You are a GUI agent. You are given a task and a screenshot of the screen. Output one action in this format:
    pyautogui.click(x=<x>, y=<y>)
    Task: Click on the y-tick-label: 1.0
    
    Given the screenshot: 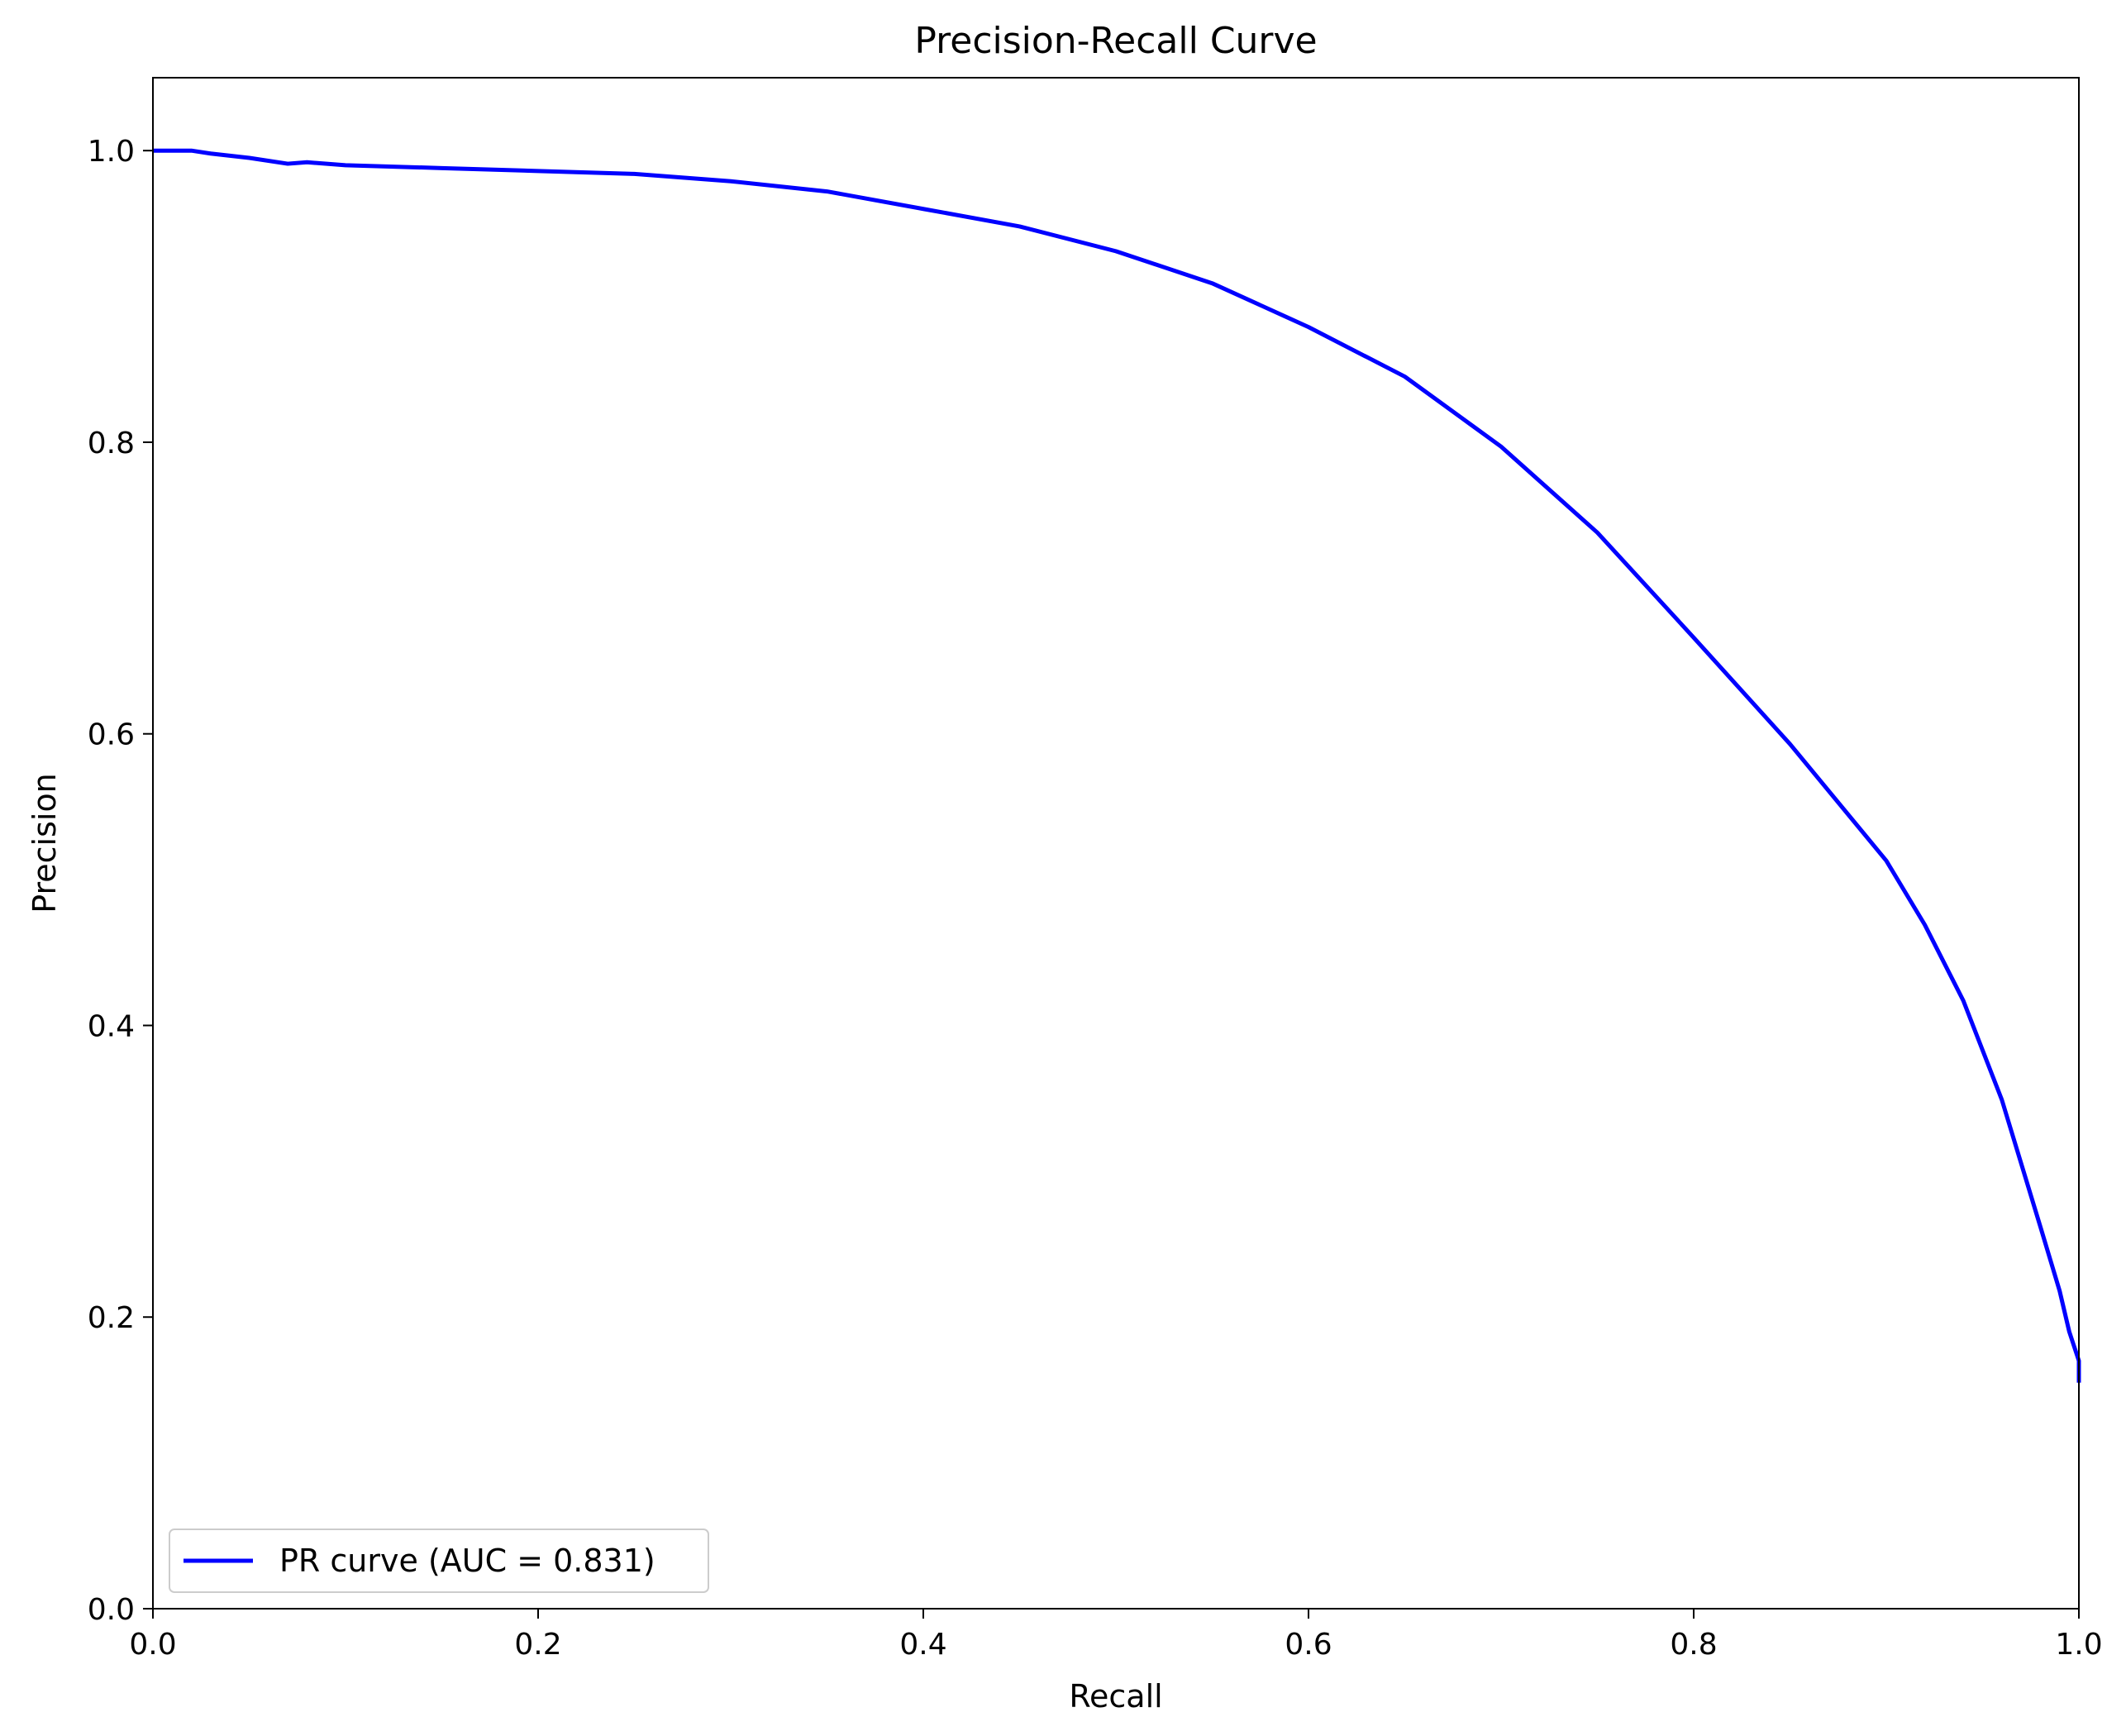 What is the action you would take?
    pyautogui.click(x=112, y=152)
    